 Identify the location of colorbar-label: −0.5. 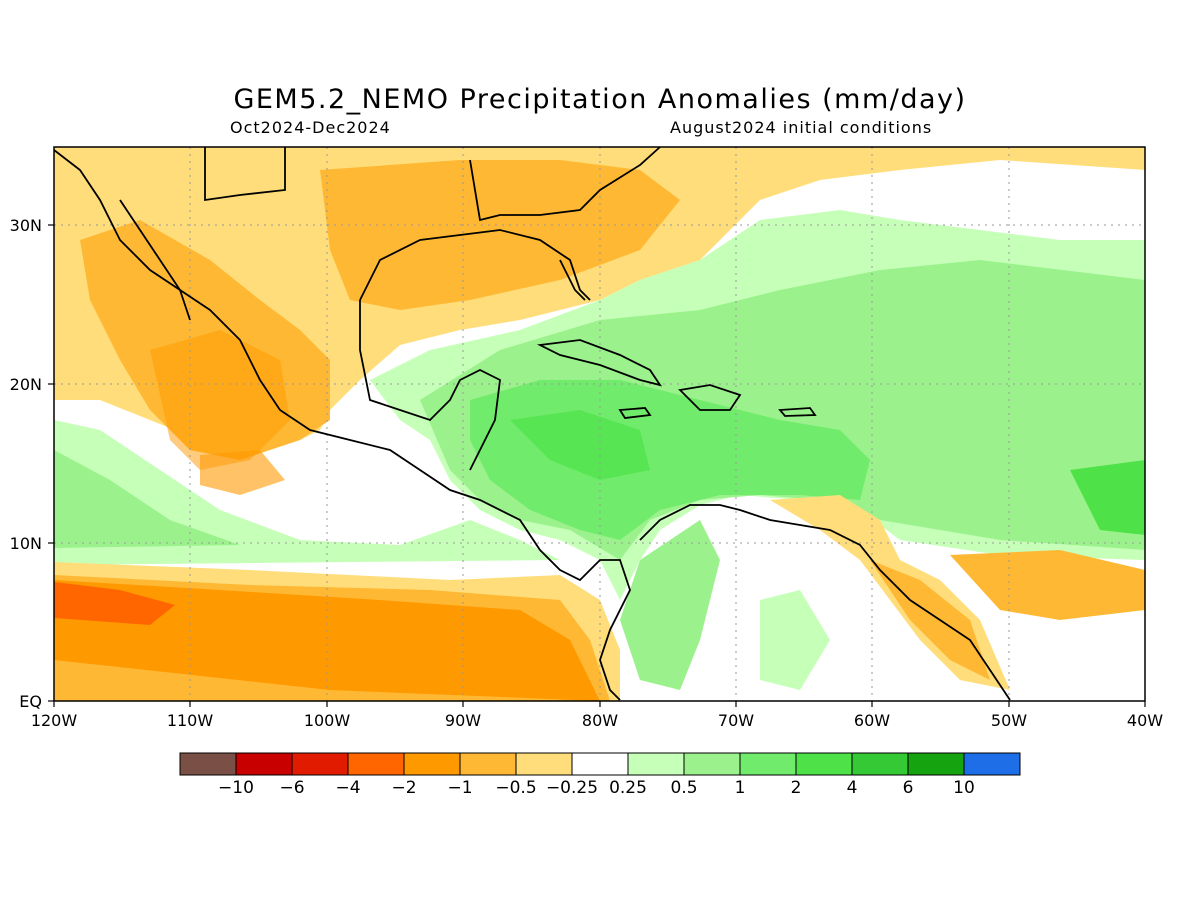
(515, 788).